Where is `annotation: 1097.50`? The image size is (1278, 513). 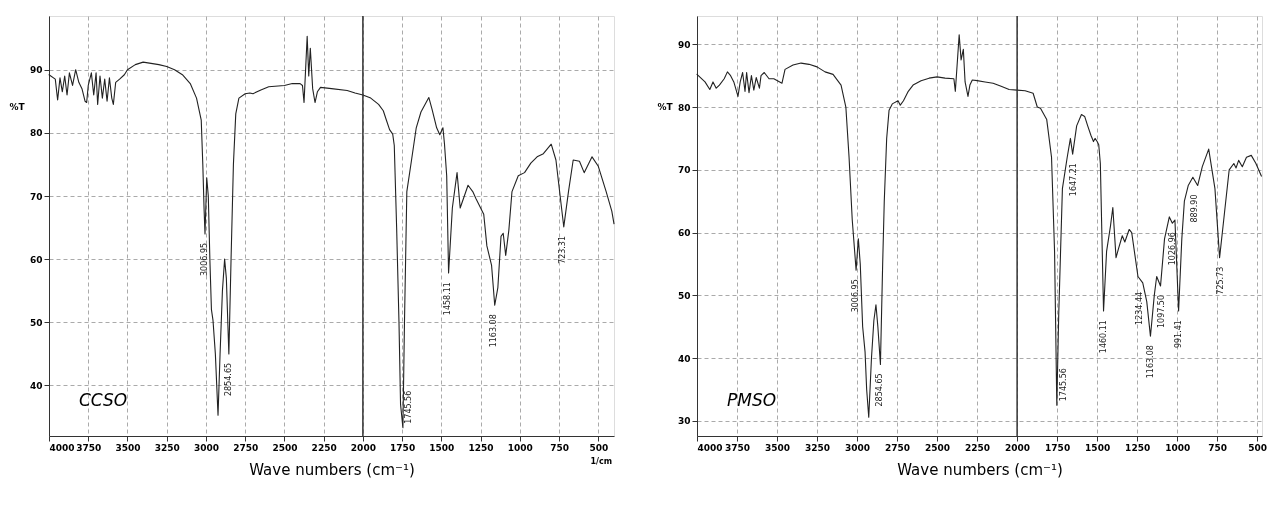 annotation: 1097.50 is located at coordinates (1161, 311).